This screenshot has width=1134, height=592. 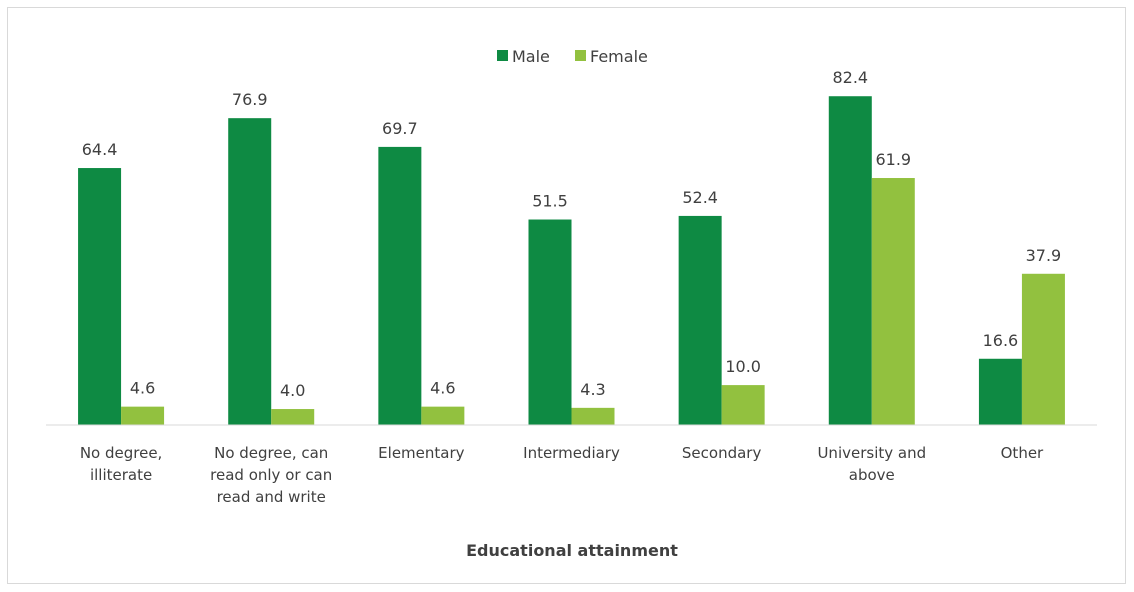 I want to click on x-tick-label-3: Intermediary, so click(x=571, y=453).